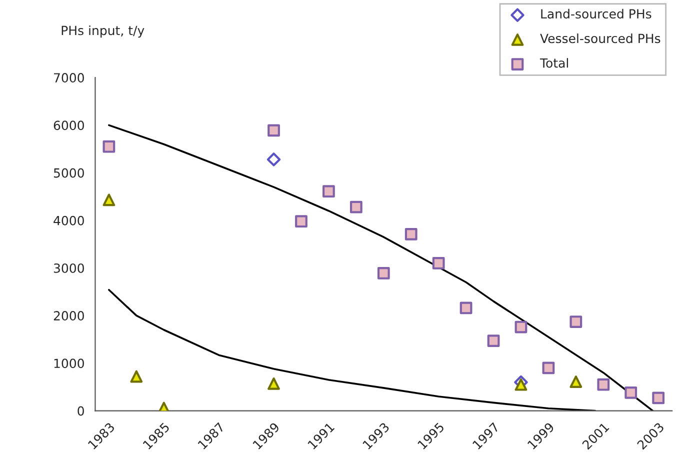 This screenshot has height=476, width=695. I want to click on y-tick-label: 4000, so click(69, 221).